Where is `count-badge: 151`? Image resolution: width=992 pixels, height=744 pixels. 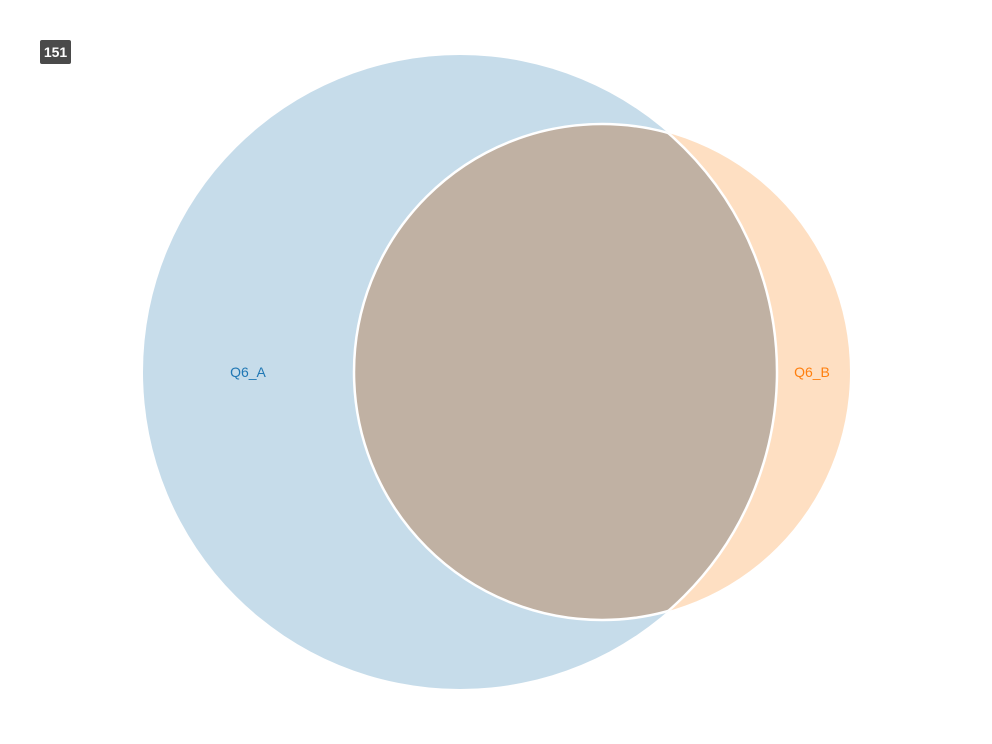
count-badge: 151 is located at coordinates (55, 52).